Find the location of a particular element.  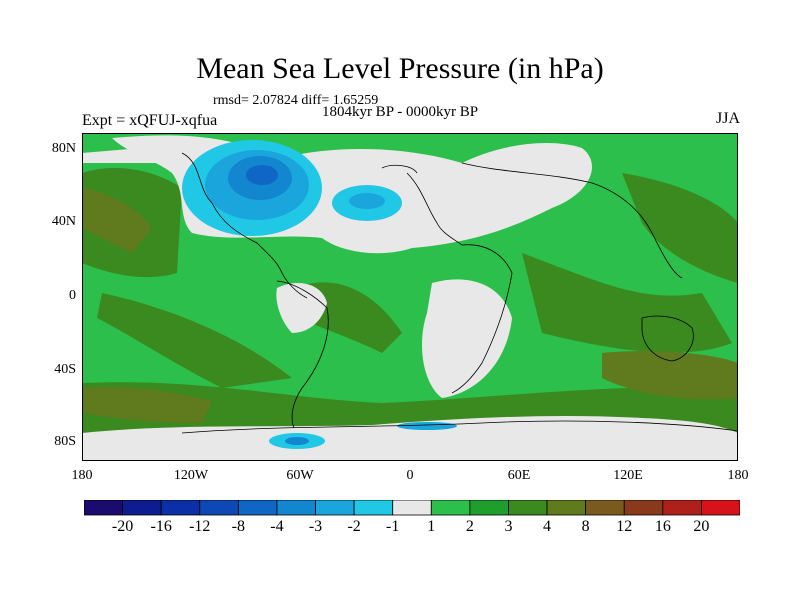

lon-label-60e: 60E is located at coordinates (519, 475).